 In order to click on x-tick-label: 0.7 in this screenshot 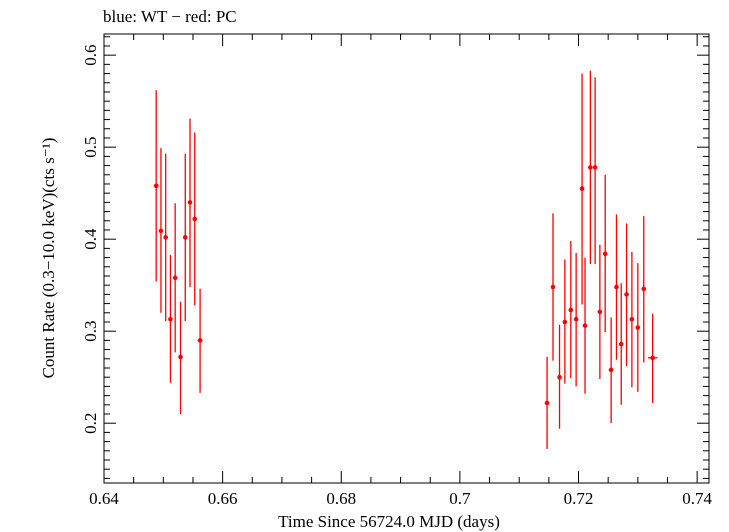, I will do `click(460, 498)`.